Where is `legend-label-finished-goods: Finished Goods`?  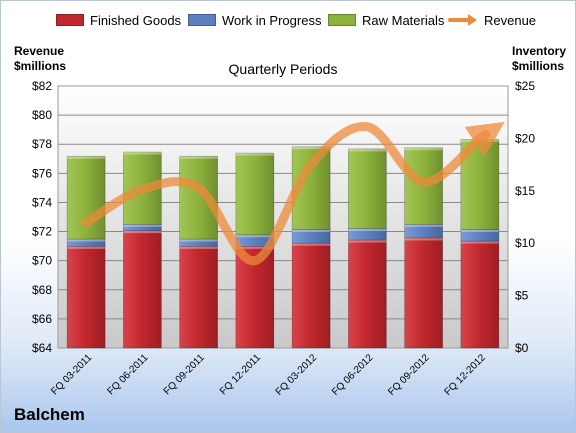
legend-label-finished-goods: Finished Goods is located at coordinates (136, 20).